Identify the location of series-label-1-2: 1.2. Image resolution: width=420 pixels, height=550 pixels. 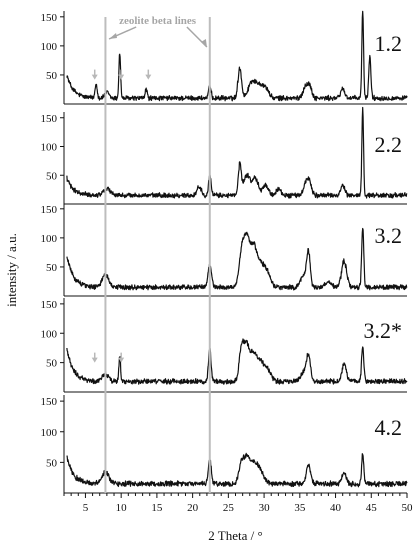
(389, 43).